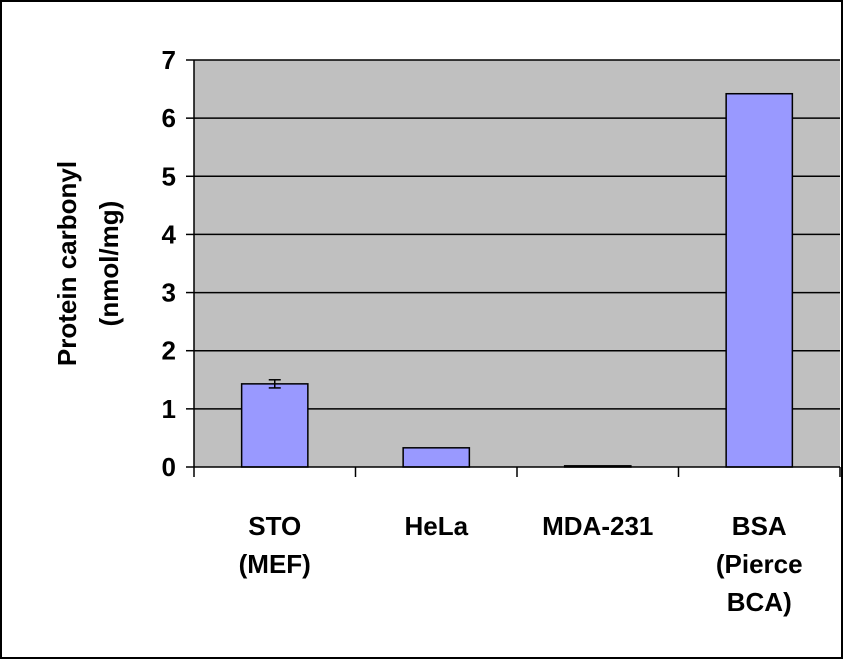 Image resolution: width=843 pixels, height=664 pixels. Describe the element at coordinates (169, 409) in the screenshot. I see `y-tick-label: 1` at that location.